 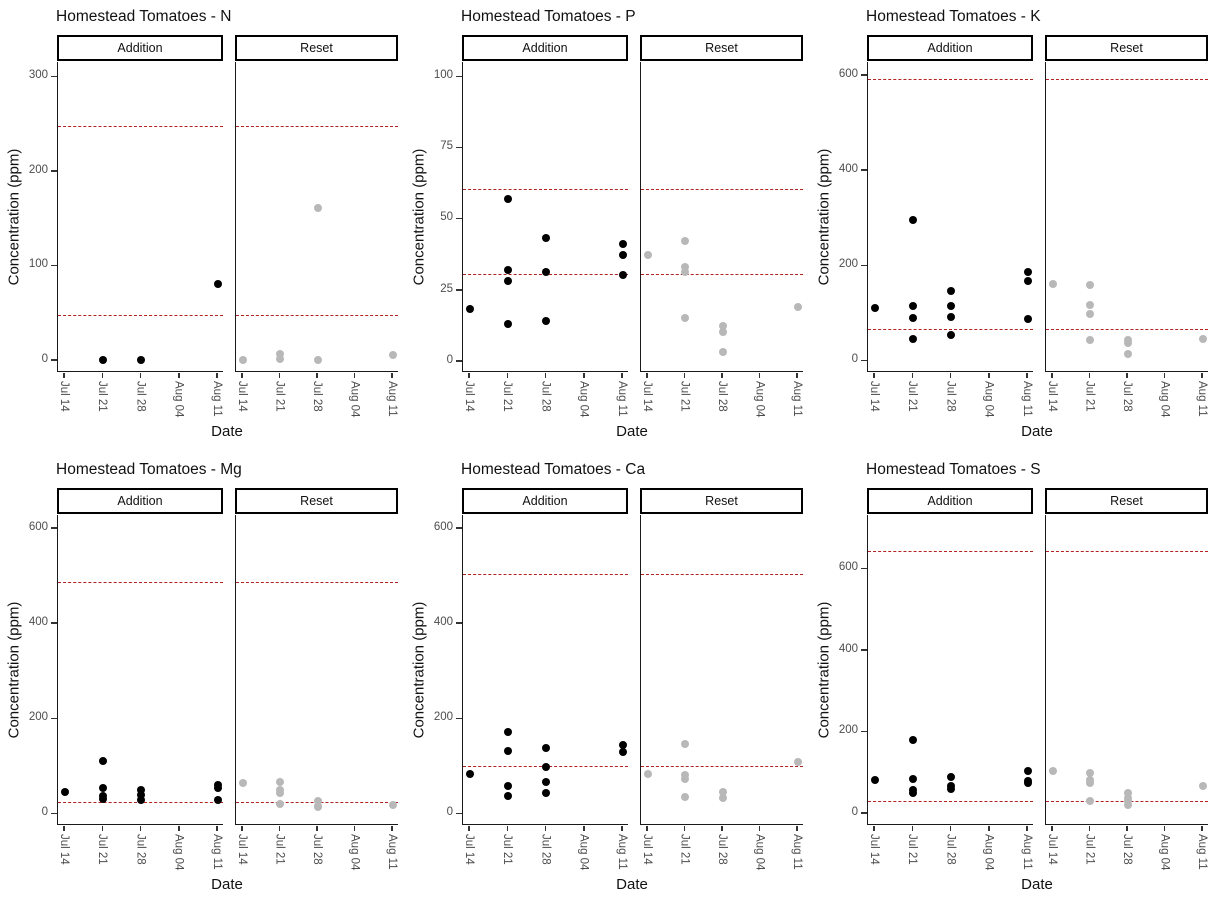 I want to click on chart-title: Homestead Tomatoes - Mg, so click(x=149, y=469).